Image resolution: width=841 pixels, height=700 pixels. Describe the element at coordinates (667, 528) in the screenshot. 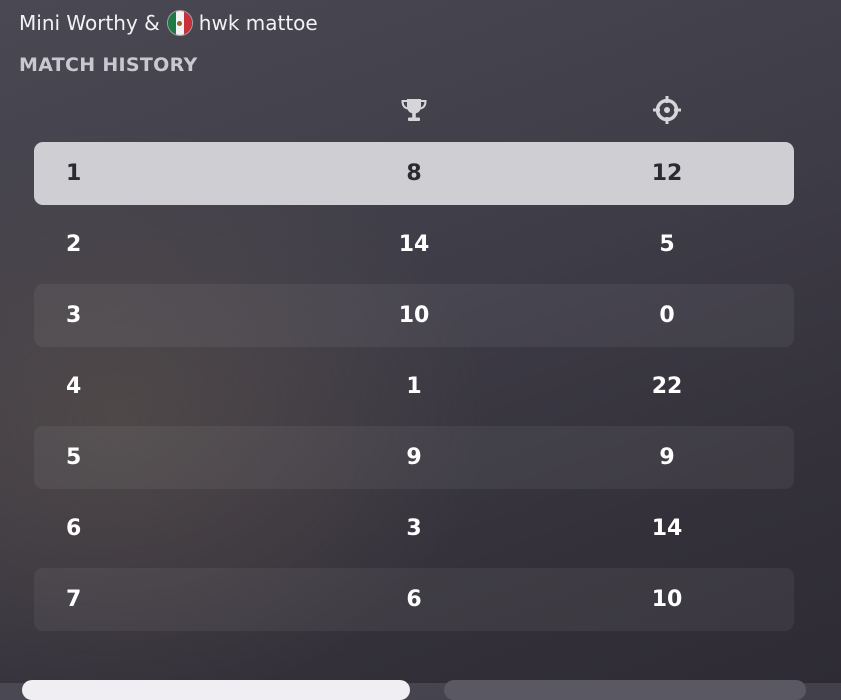

I see `match-kills: 14` at that location.